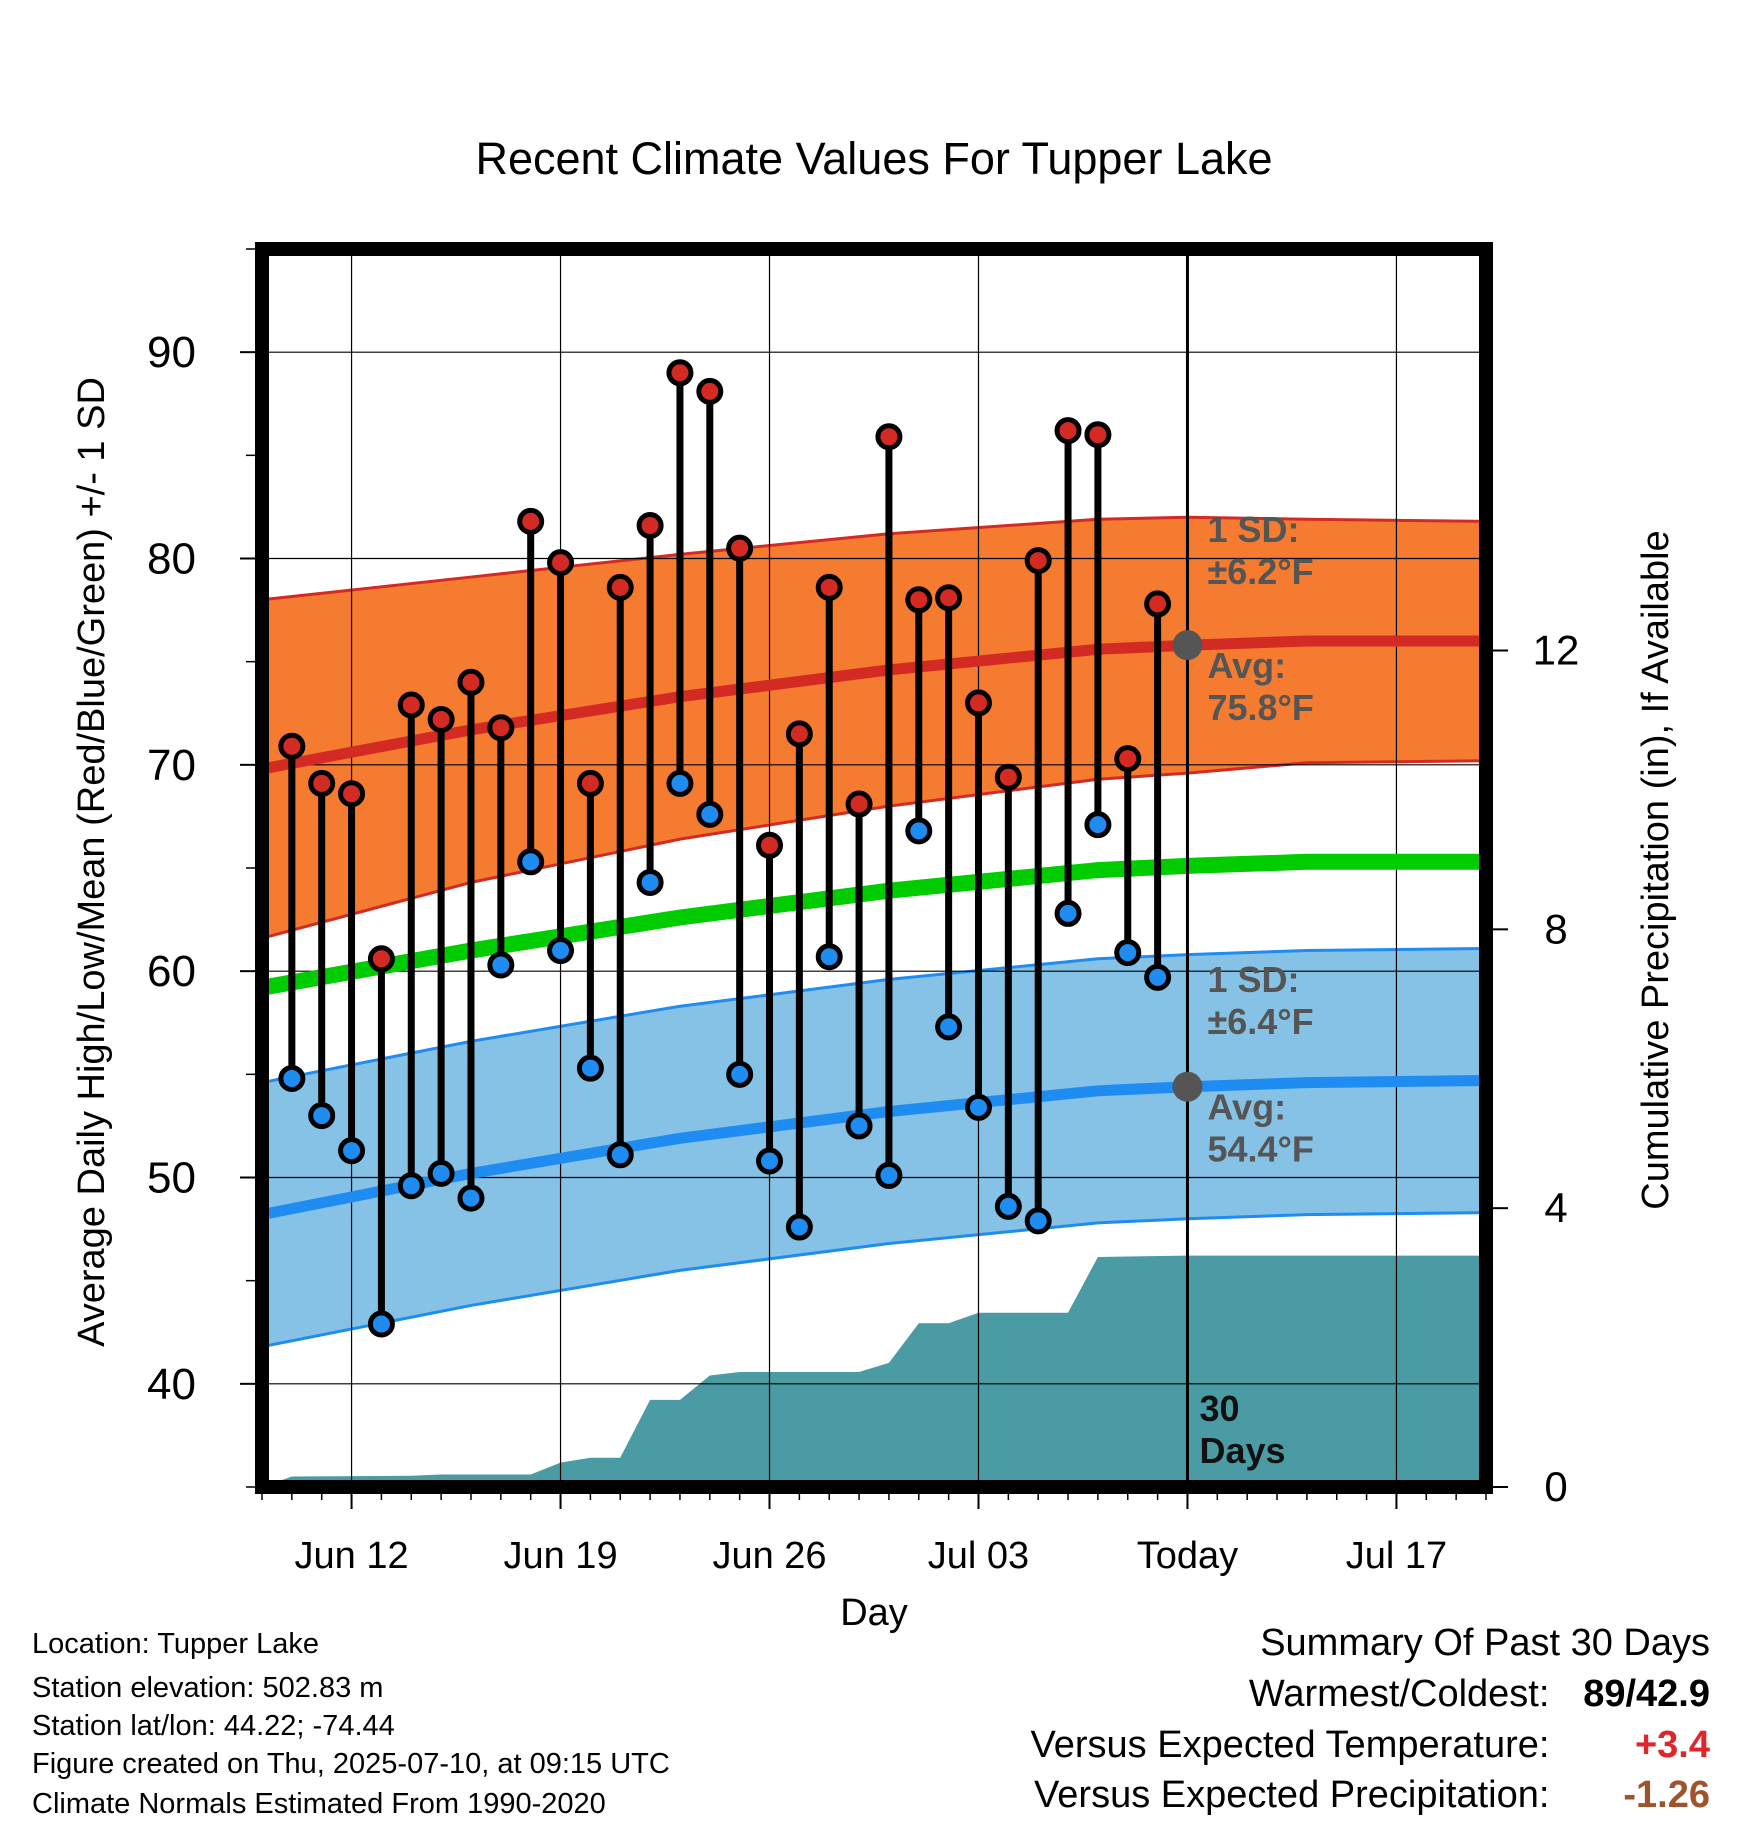 The height and width of the screenshot is (1828, 1748). I want to click on info-location: Location: Tupper Lake, so click(175, 1644).